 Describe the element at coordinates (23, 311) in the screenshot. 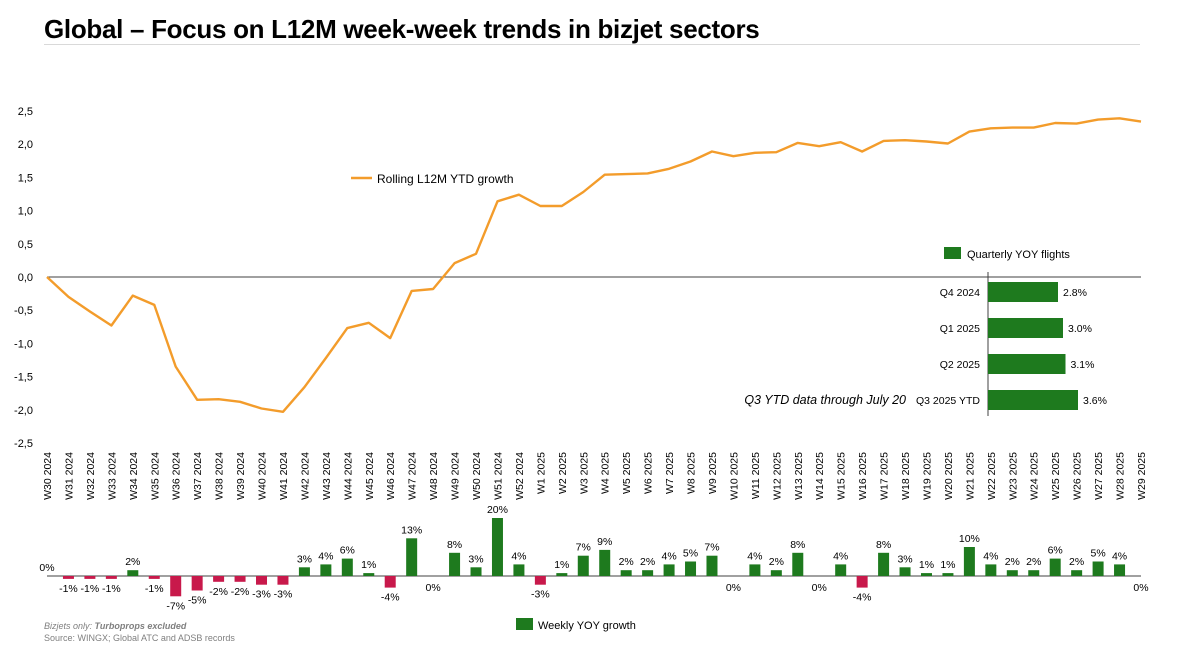

I see `y-tick-label: -0,5` at that location.